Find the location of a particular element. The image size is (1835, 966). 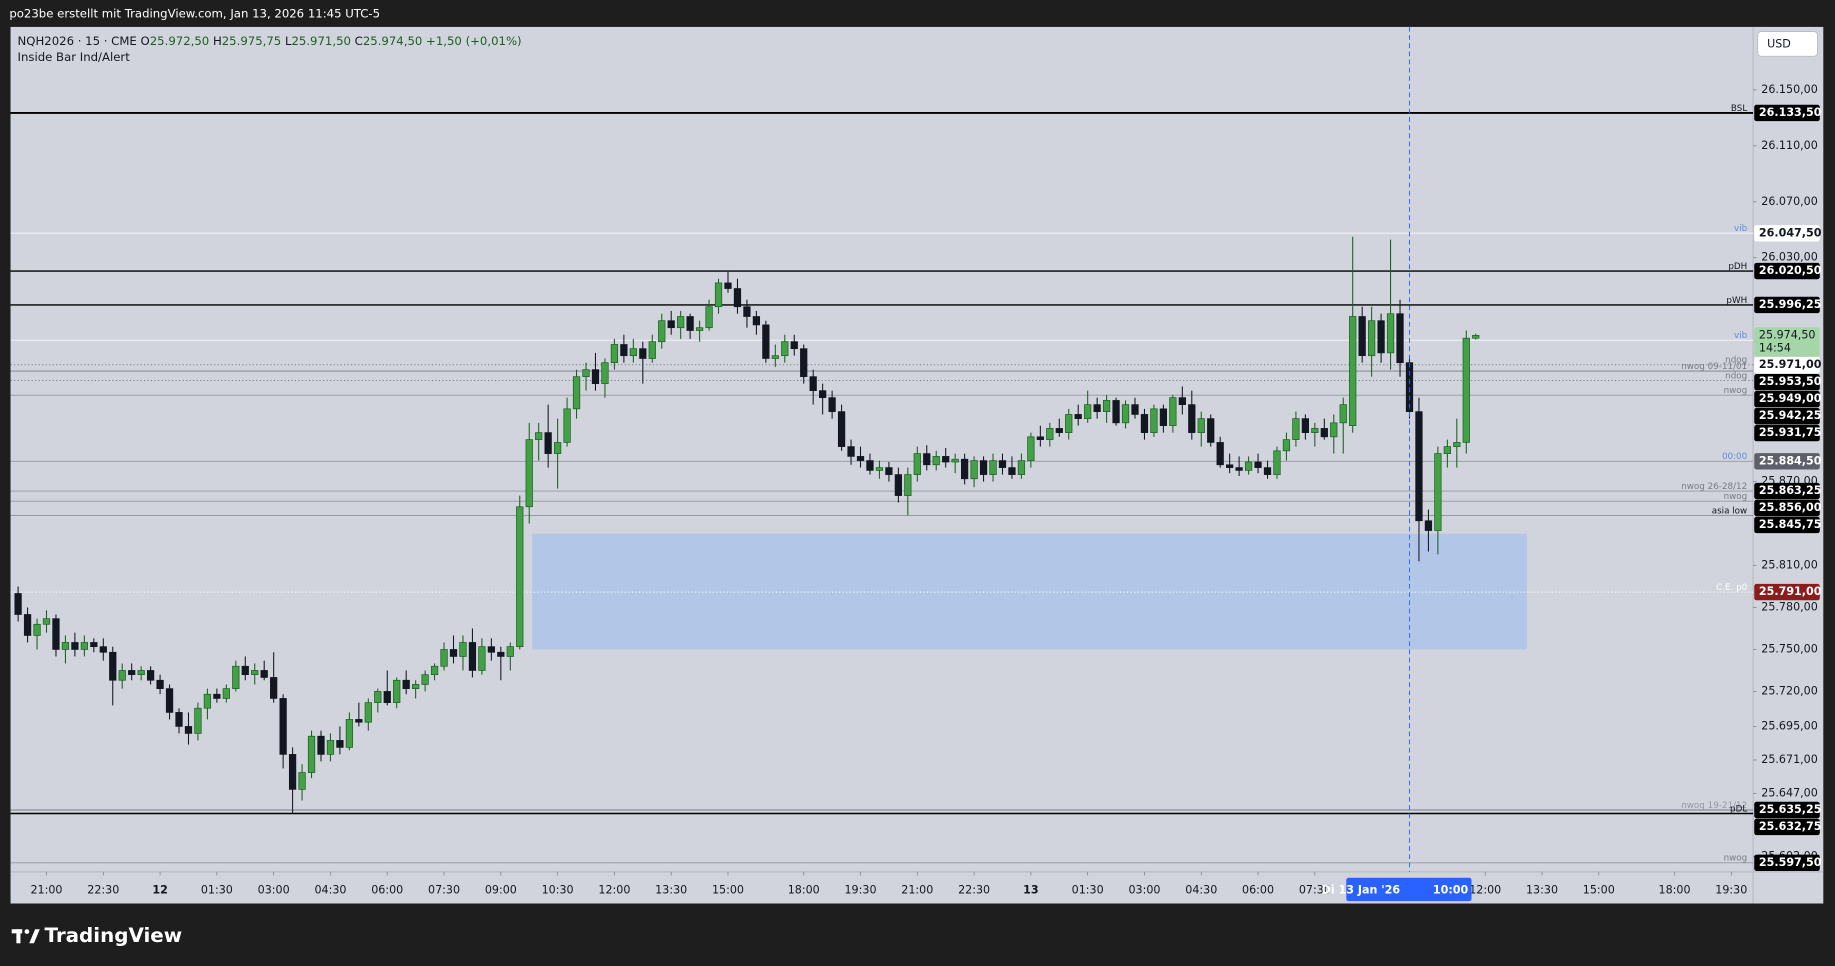

x-tick-label: 13:30 is located at coordinates (671, 890).